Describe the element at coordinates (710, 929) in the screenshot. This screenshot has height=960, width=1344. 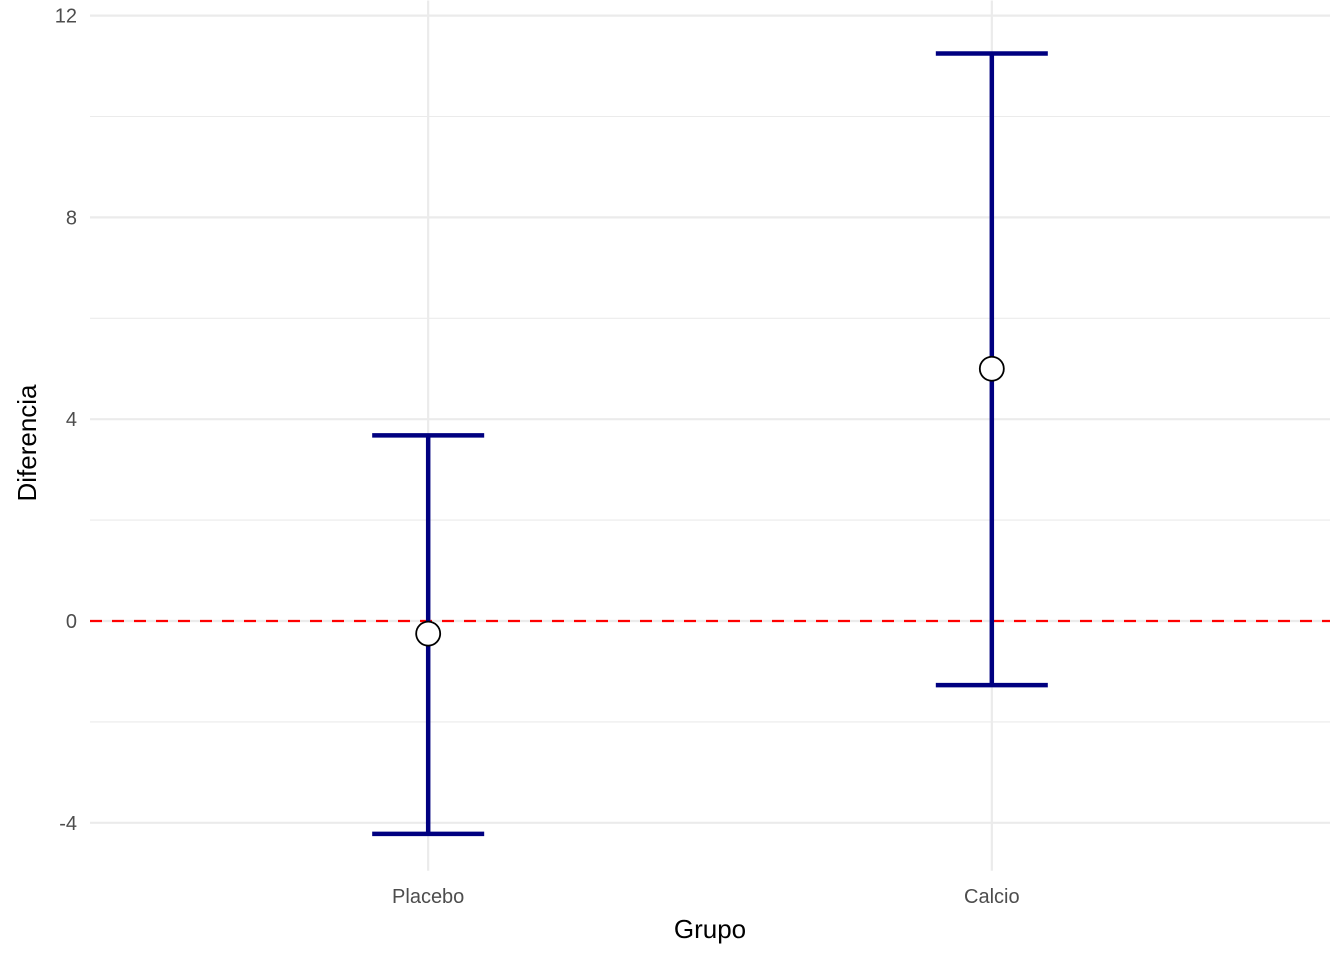
I see `x-axis-label: Grupo` at that location.